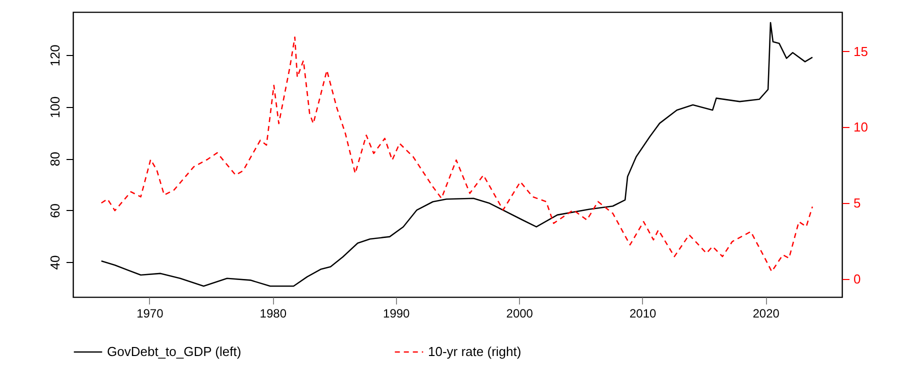 The width and height of the screenshot is (903, 385). I want to click on y2-tick-label: 0, so click(857, 278).